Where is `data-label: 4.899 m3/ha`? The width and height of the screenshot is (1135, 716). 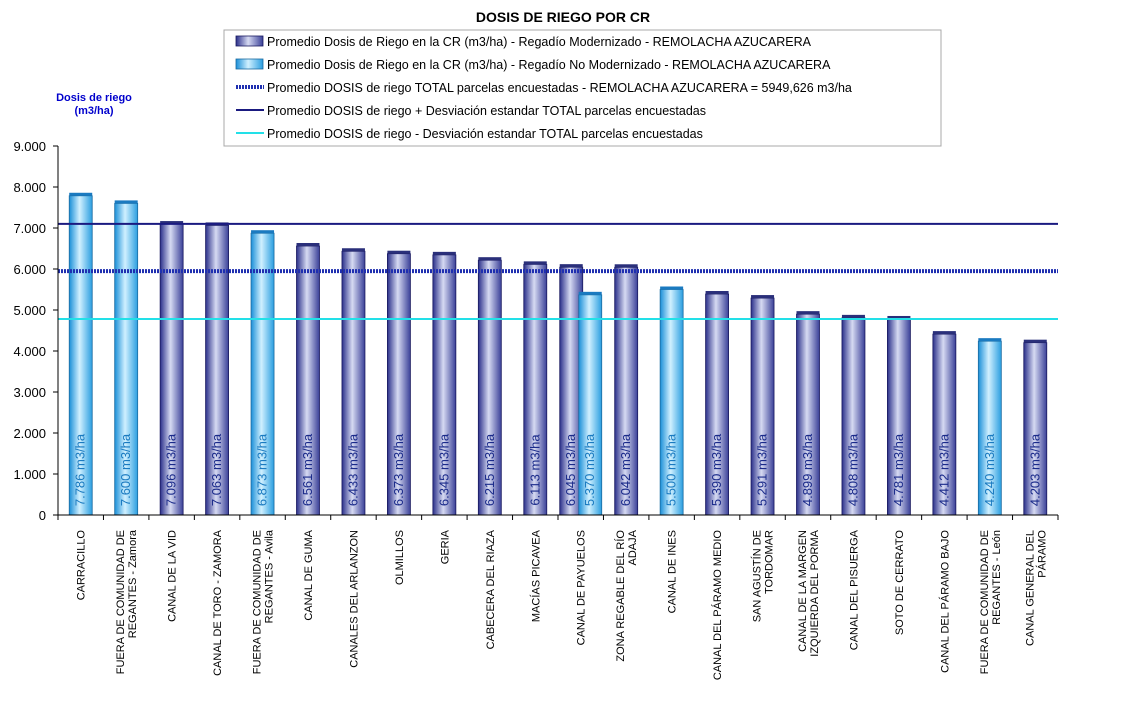 data-label: 4.899 m3/ha is located at coordinates (807, 469).